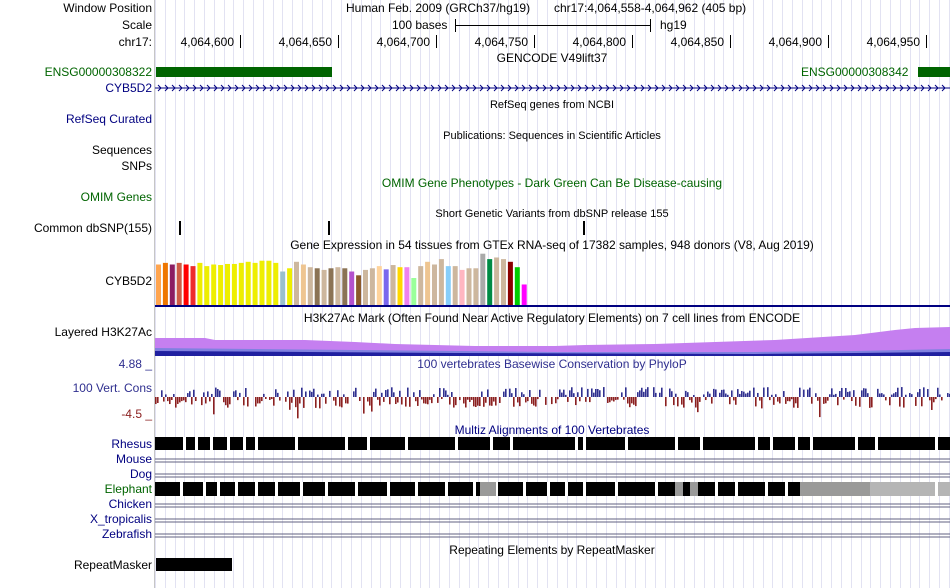  Describe the element at coordinates (92, 228) in the screenshot. I see `dbsnp-label: Common dbSNP(155)` at that location.